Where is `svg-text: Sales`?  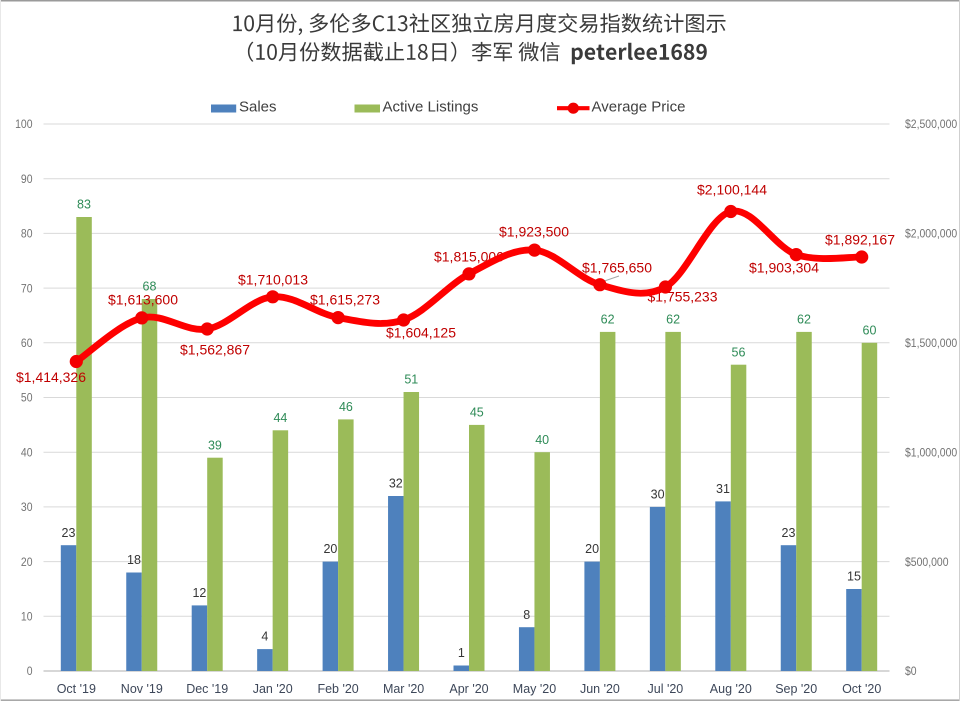 svg-text: Sales is located at coordinates (258, 107).